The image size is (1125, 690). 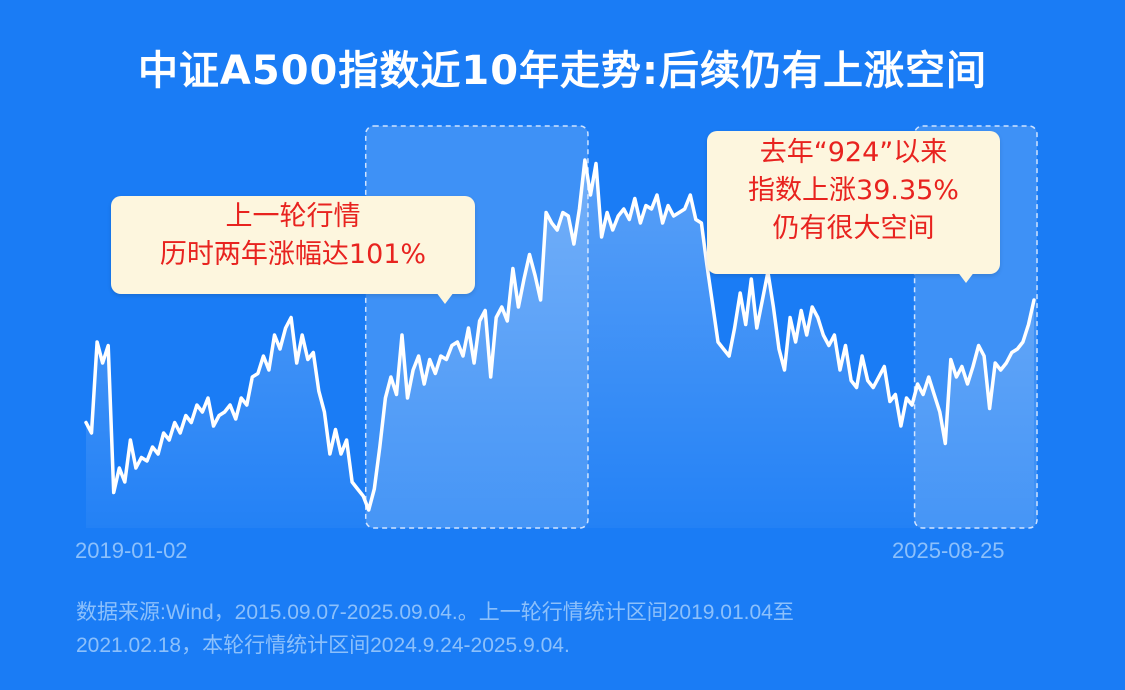 I want to click on callout-right-line-1: 去年“924”以来, so click(x=853, y=152).